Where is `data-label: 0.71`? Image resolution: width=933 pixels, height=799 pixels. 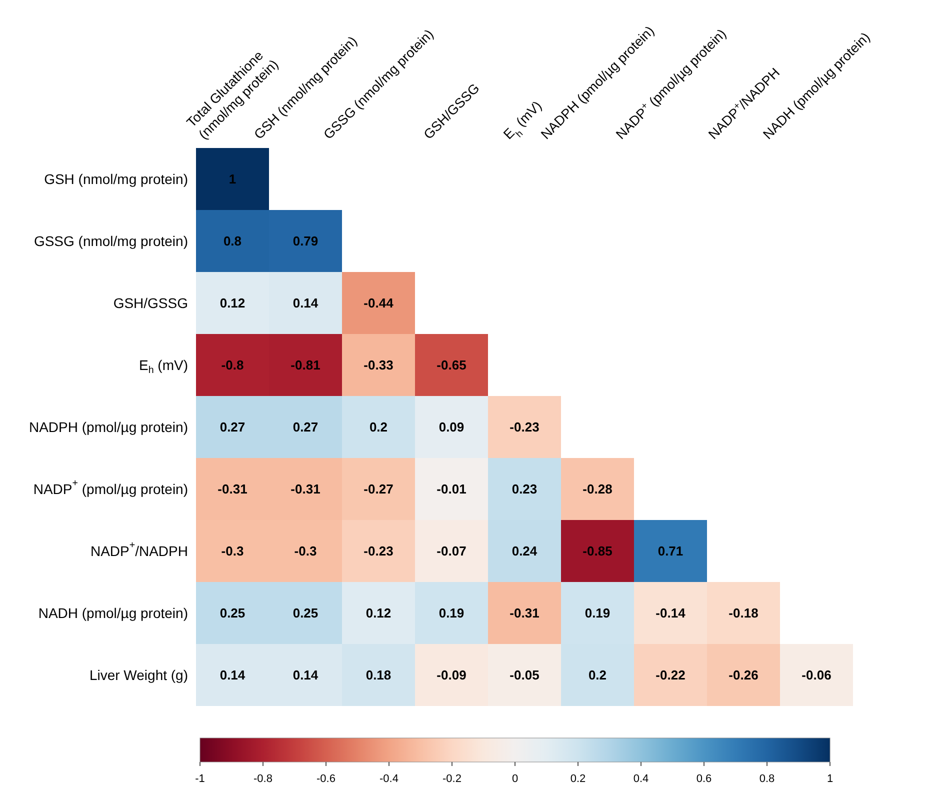
data-label: 0.71 is located at coordinates (671, 551).